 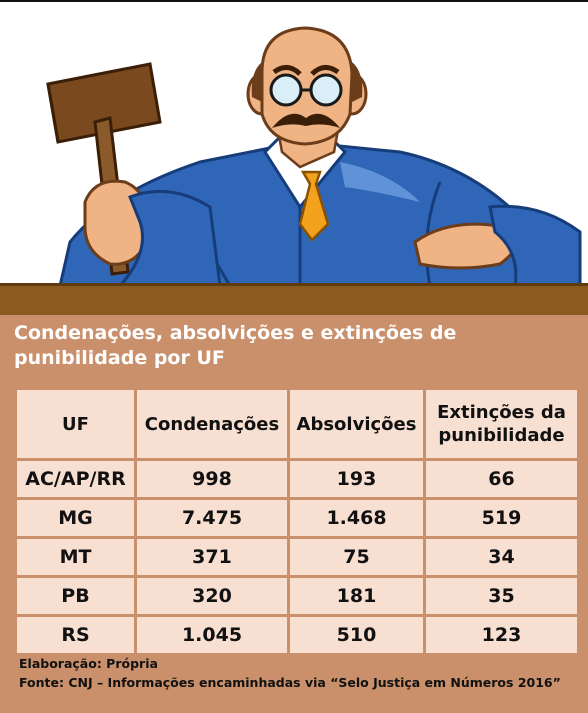 What do you see at coordinates (212, 596) in the screenshot?
I see `cell-condenacoes: 320` at bounding box center [212, 596].